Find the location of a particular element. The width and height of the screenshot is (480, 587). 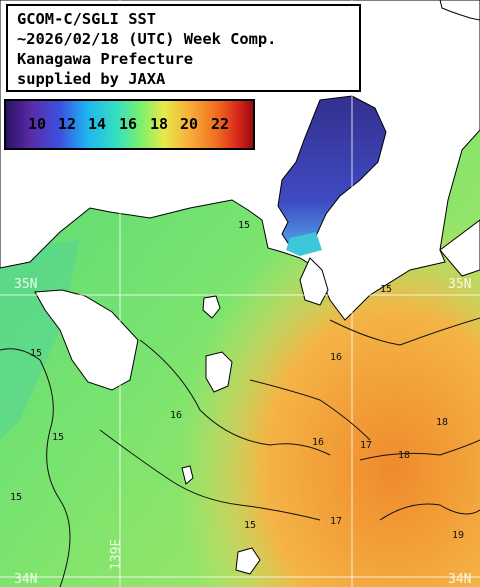

lat-label-35n: 35N is located at coordinates (25, 284).